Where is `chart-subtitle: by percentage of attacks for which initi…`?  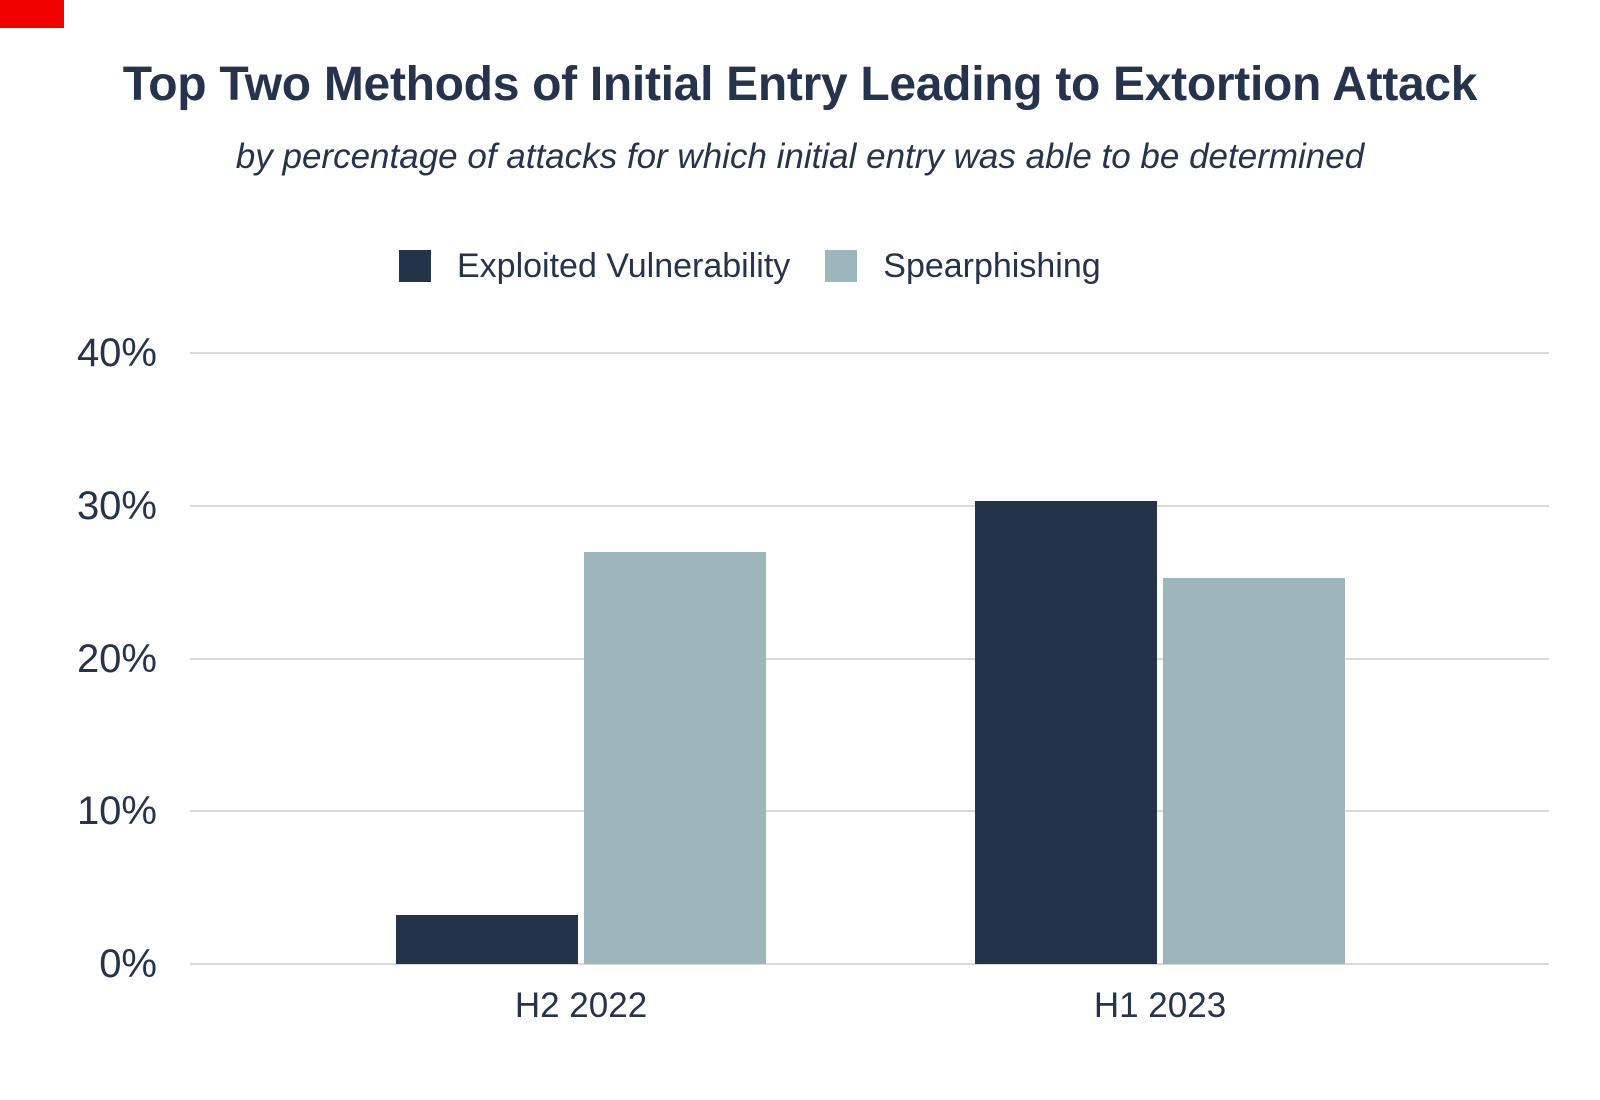
chart-subtitle: by percentage of attacks for which initi… is located at coordinates (800, 156).